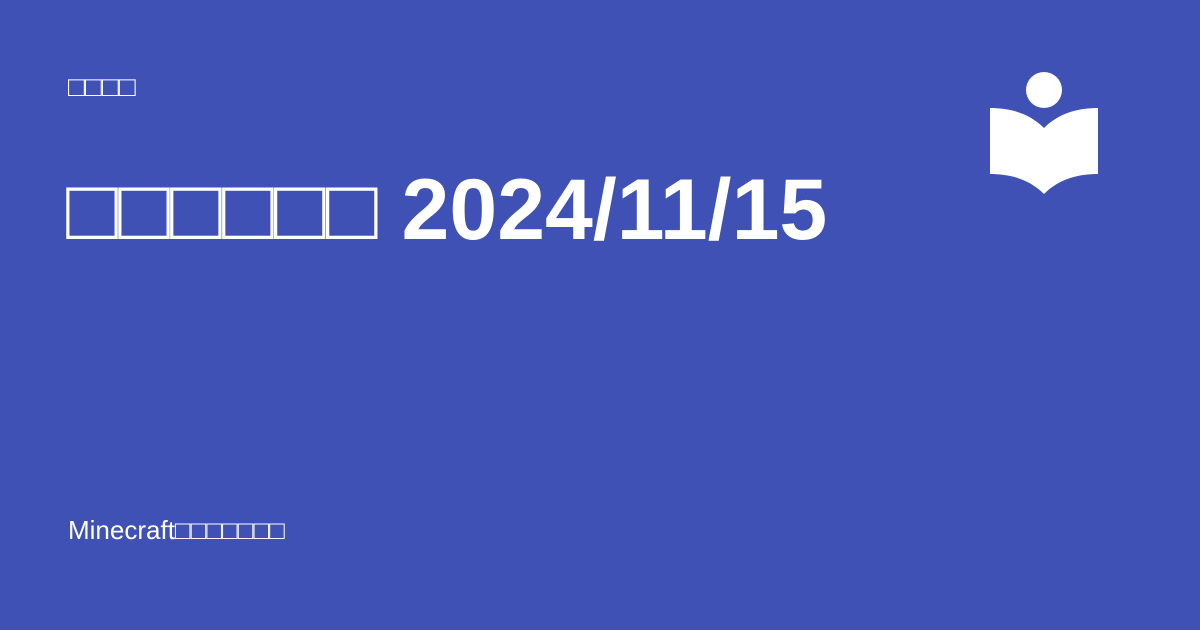  What do you see at coordinates (1044, 134) in the screenshot?
I see `reader-book-icon` at bounding box center [1044, 134].